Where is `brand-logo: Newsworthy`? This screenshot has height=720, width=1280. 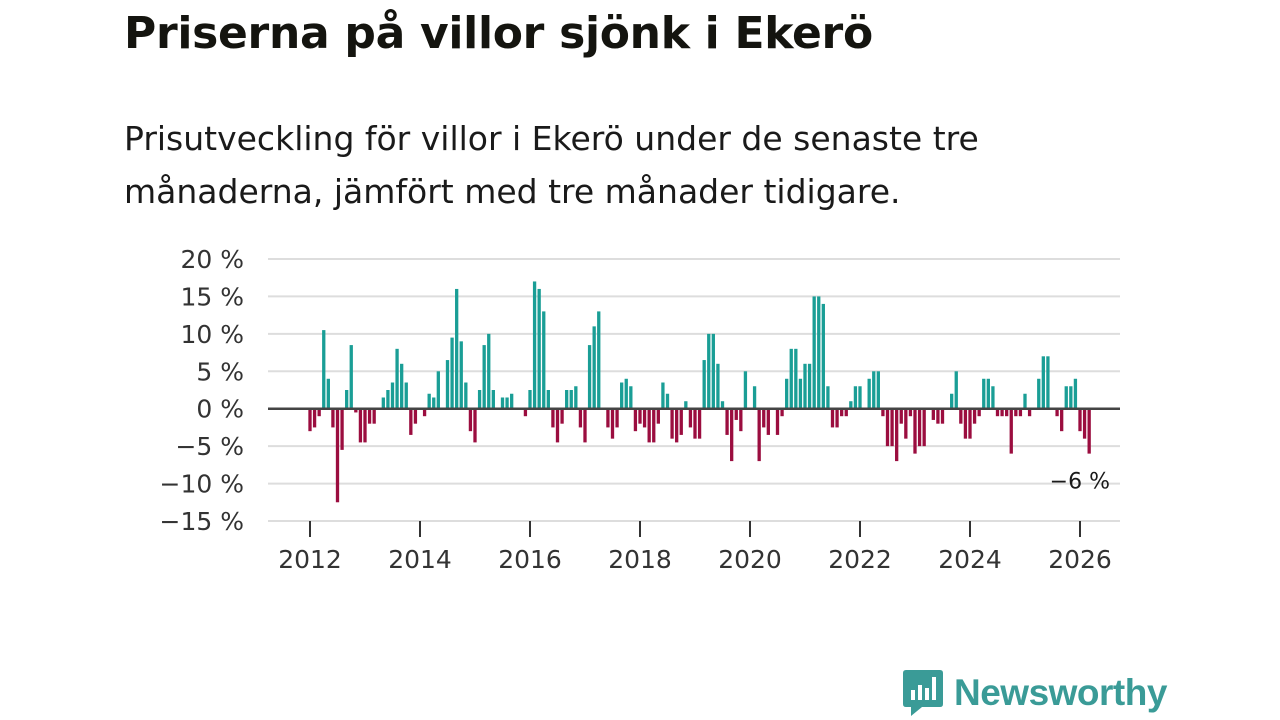
brand-logo: Newsworthy is located at coordinates (1034, 693).